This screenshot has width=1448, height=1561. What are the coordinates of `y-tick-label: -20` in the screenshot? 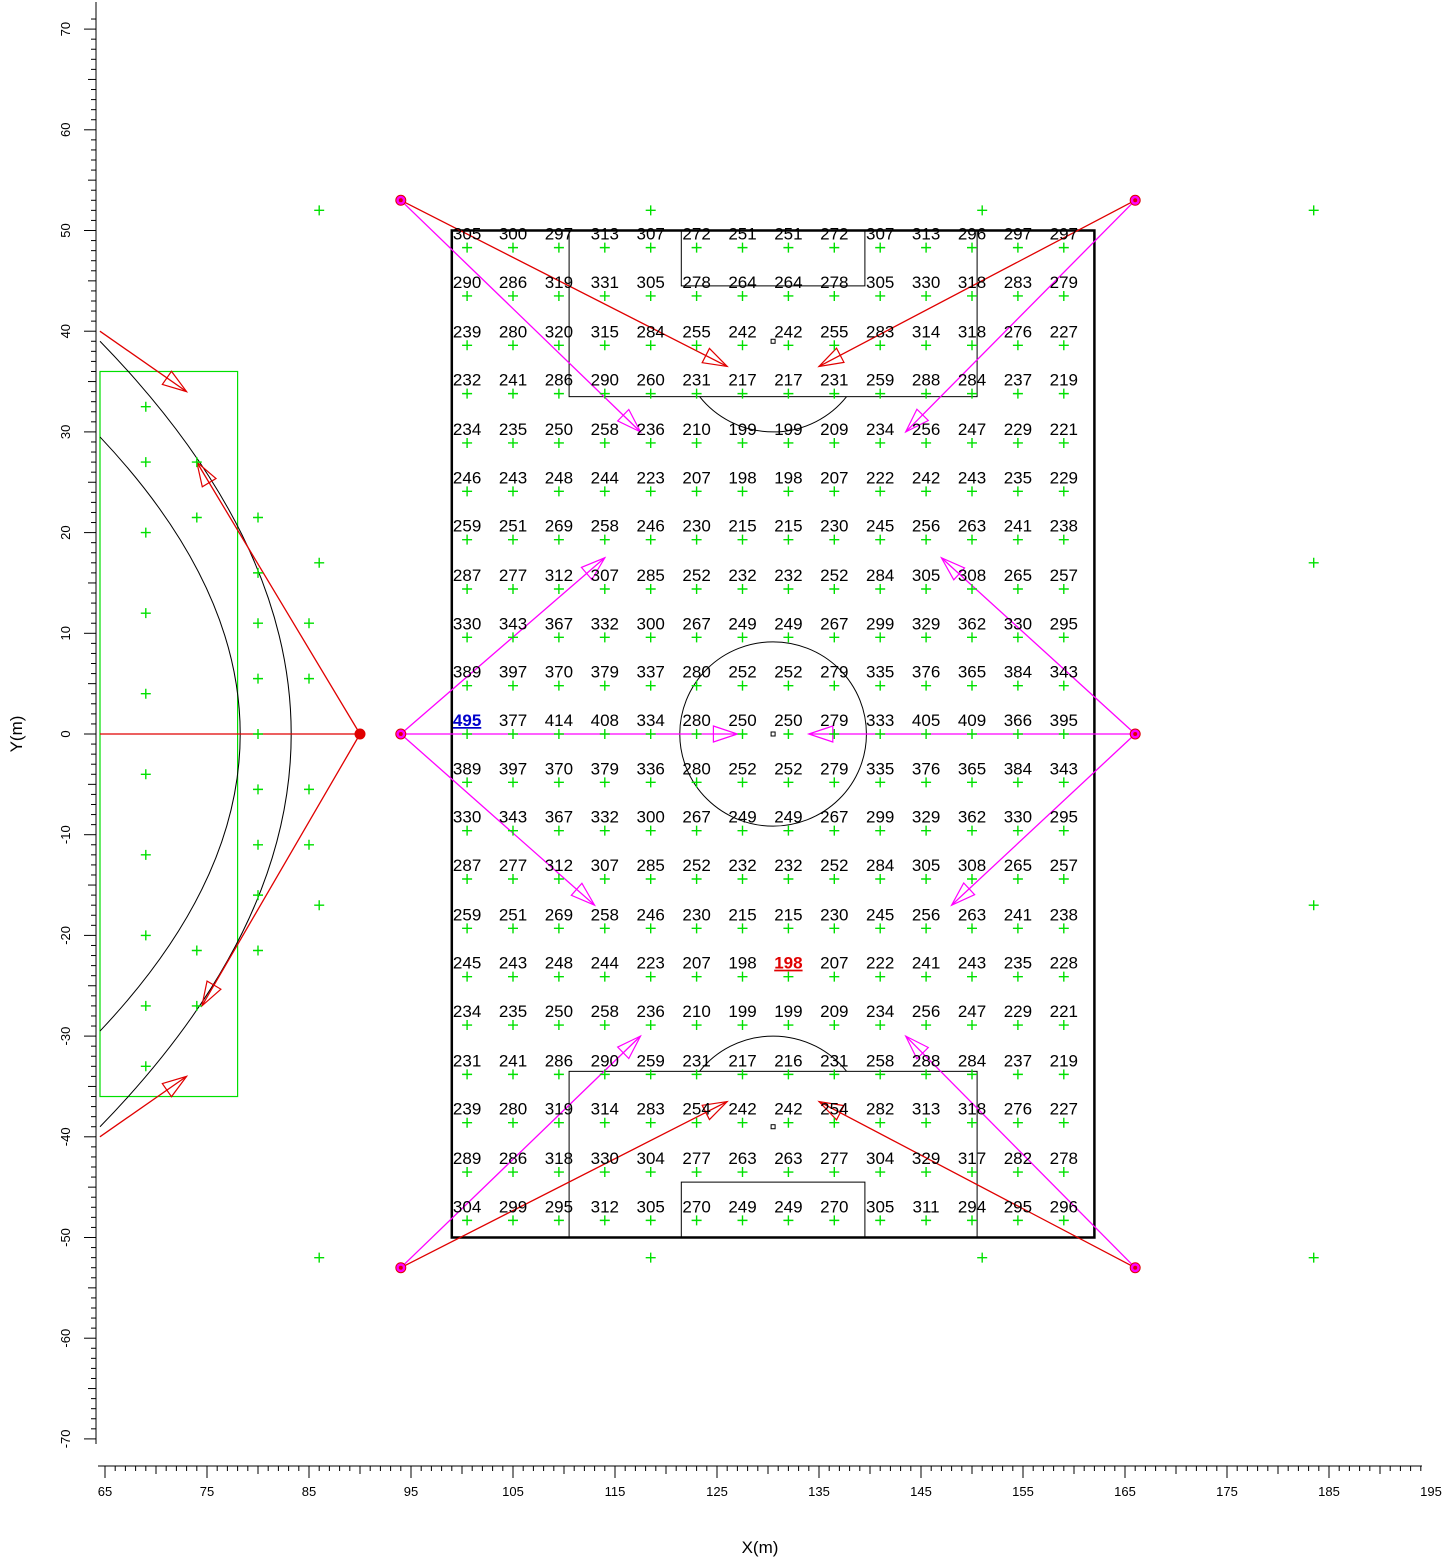 It's located at (65, 935).